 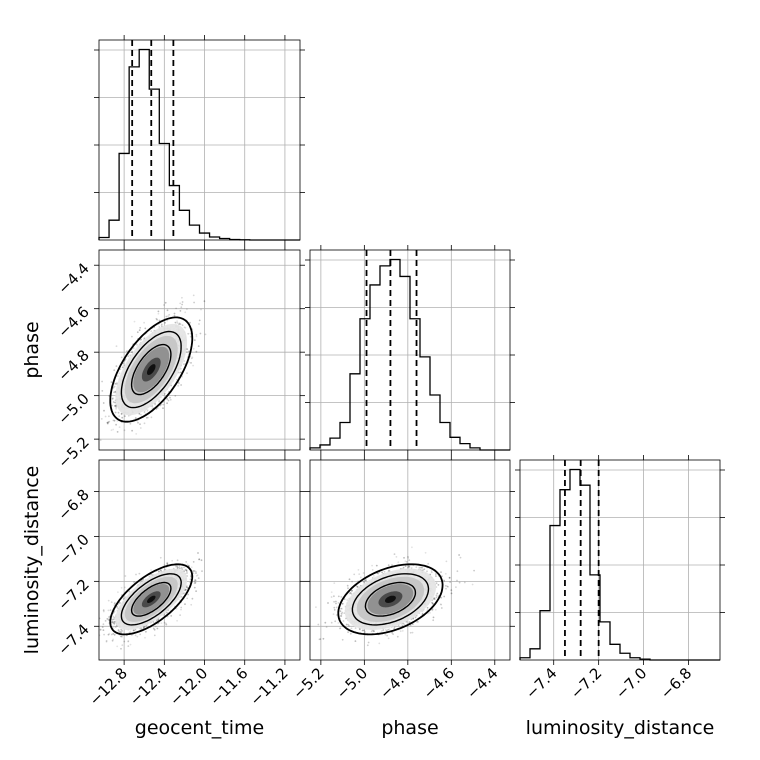 What do you see at coordinates (620, 560) in the screenshot?
I see `hist-luminosity_distance-frame` at bounding box center [620, 560].